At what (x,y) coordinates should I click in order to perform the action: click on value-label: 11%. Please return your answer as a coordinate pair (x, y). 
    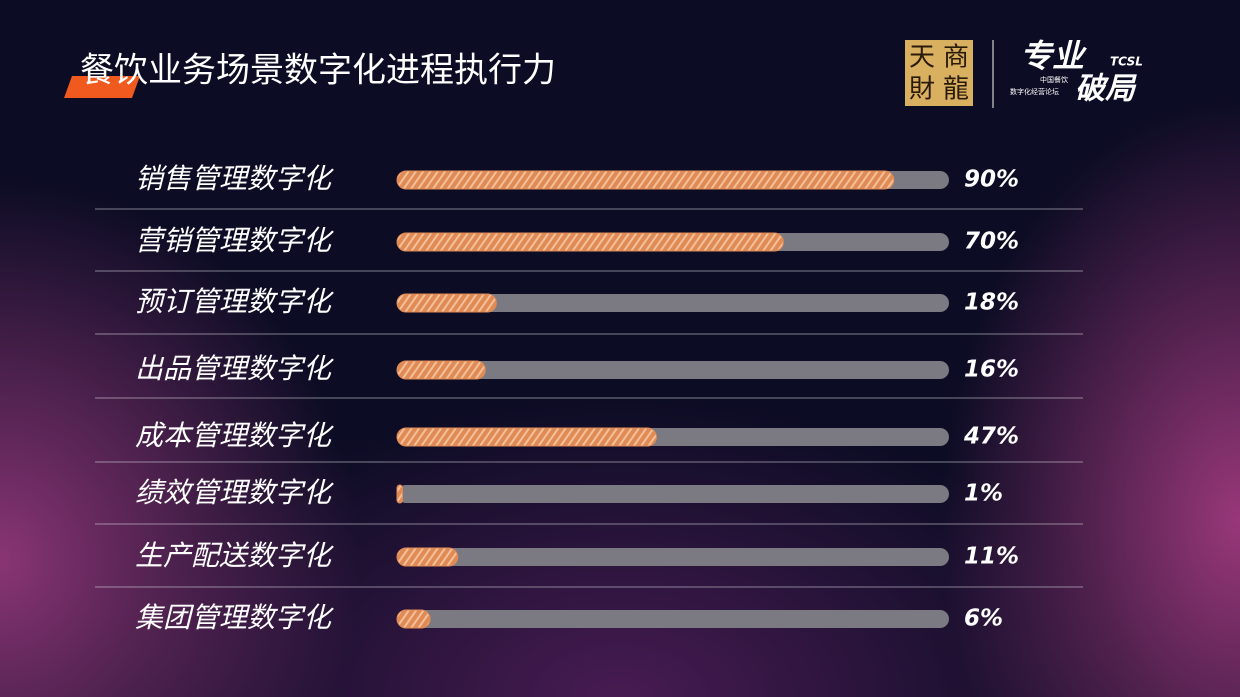
    Looking at the image, I should click on (991, 557).